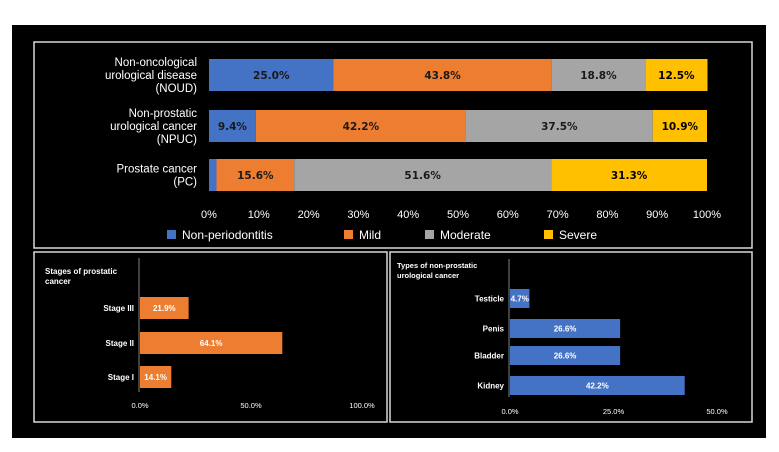 The width and height of the screenshot is (779, 452). I want to click on legend-label-moderate: Moderate, so click(465, 235).